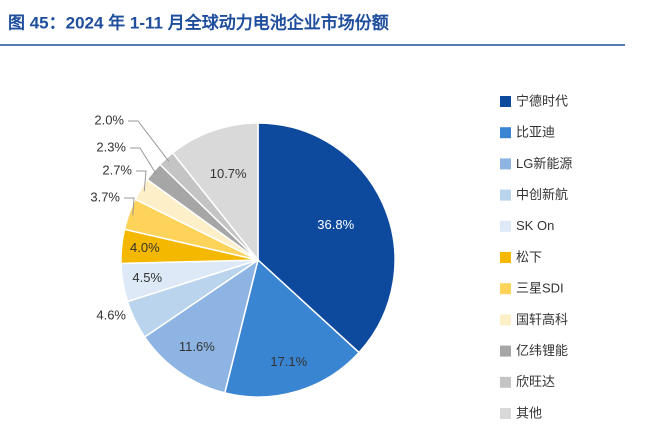 This screenshot has width=645, height=433. Describe the element at coordinates (288, 361) in the screenshot. I see `data-label: 17.1%` at that location.